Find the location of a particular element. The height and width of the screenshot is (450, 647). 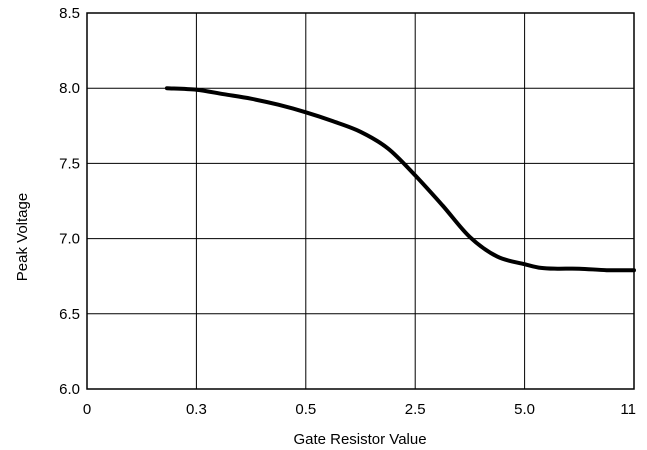

x-tick-labels: 0 0.3 0.5 2.5 5.0 11 is located at coordinates (359, 409).